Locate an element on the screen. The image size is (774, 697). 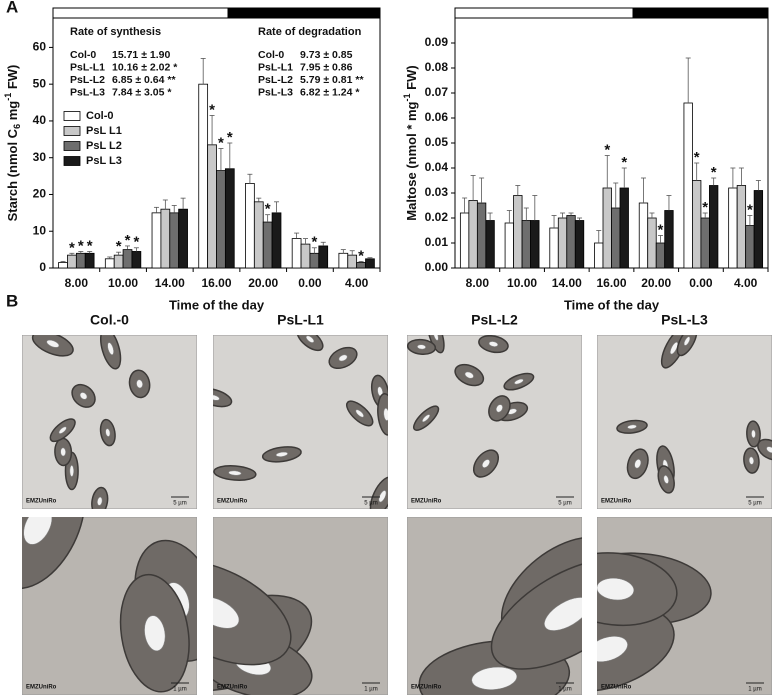
rate-name: Col-0 is located at coordinates (271, 55).